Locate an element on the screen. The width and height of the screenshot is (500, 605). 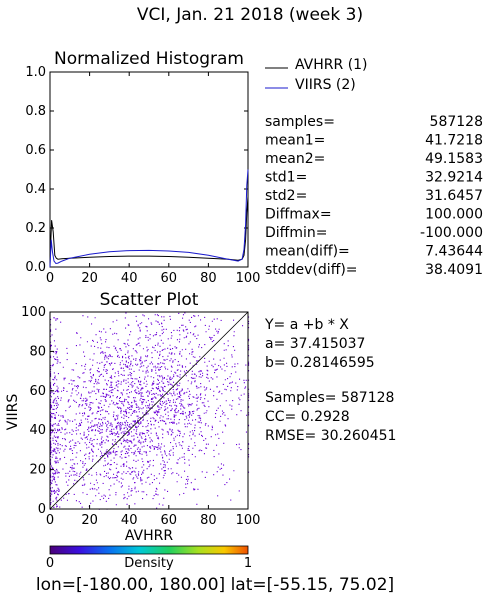
histogram-y-tick-label: 0.6 is located at coordinates (35, 150).